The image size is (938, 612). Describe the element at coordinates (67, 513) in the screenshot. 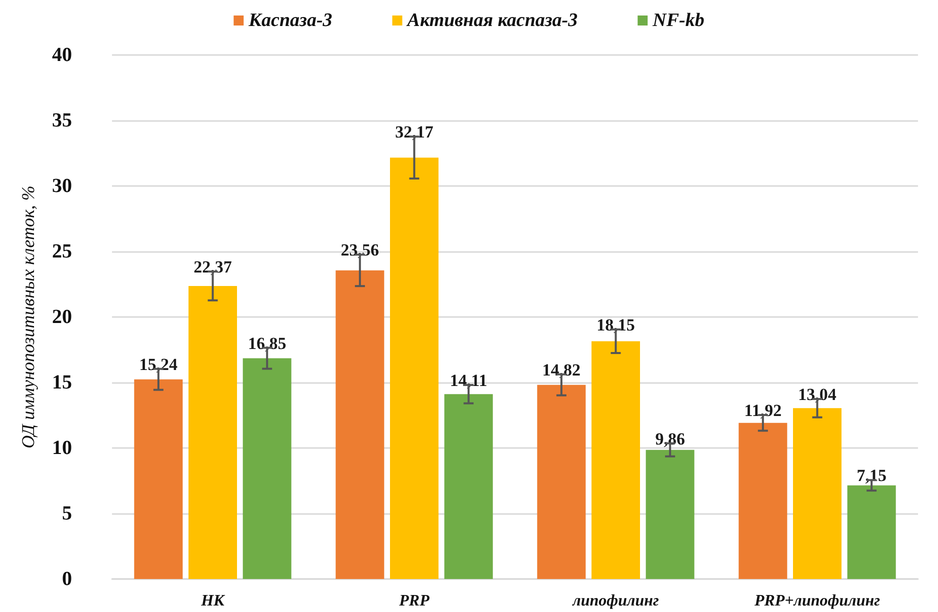

I see `y-tick-label: 5` at that location.